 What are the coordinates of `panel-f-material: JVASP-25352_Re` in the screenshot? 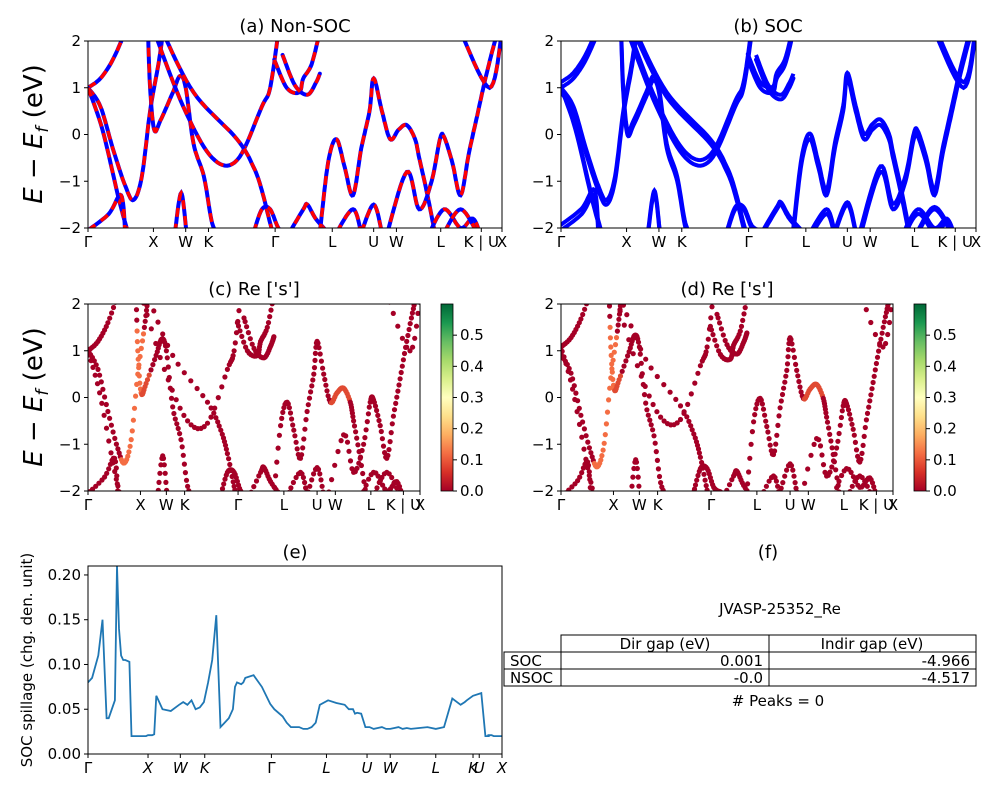 It's located at (779, 609).